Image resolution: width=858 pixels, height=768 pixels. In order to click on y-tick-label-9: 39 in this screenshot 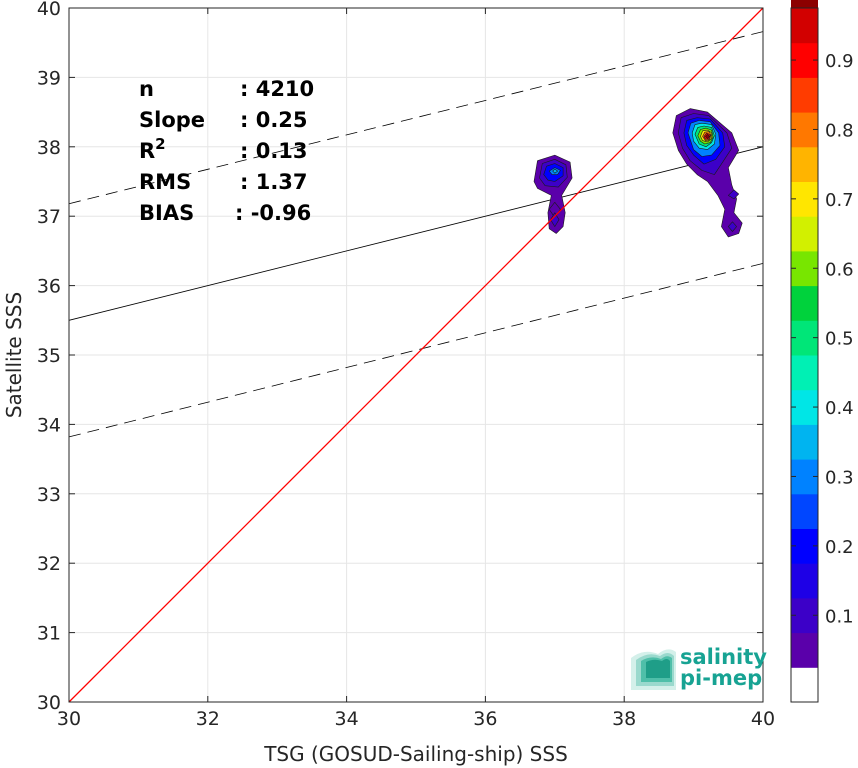, I will do `click(49, 78)`.